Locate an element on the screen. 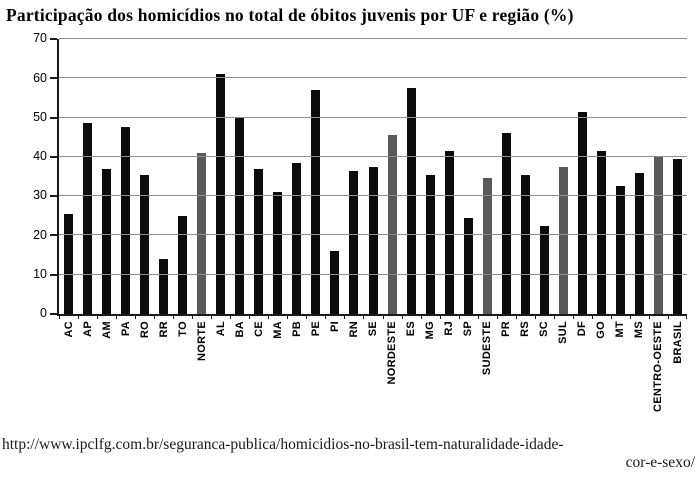  bar-RN is located at coordinates (354, 242).